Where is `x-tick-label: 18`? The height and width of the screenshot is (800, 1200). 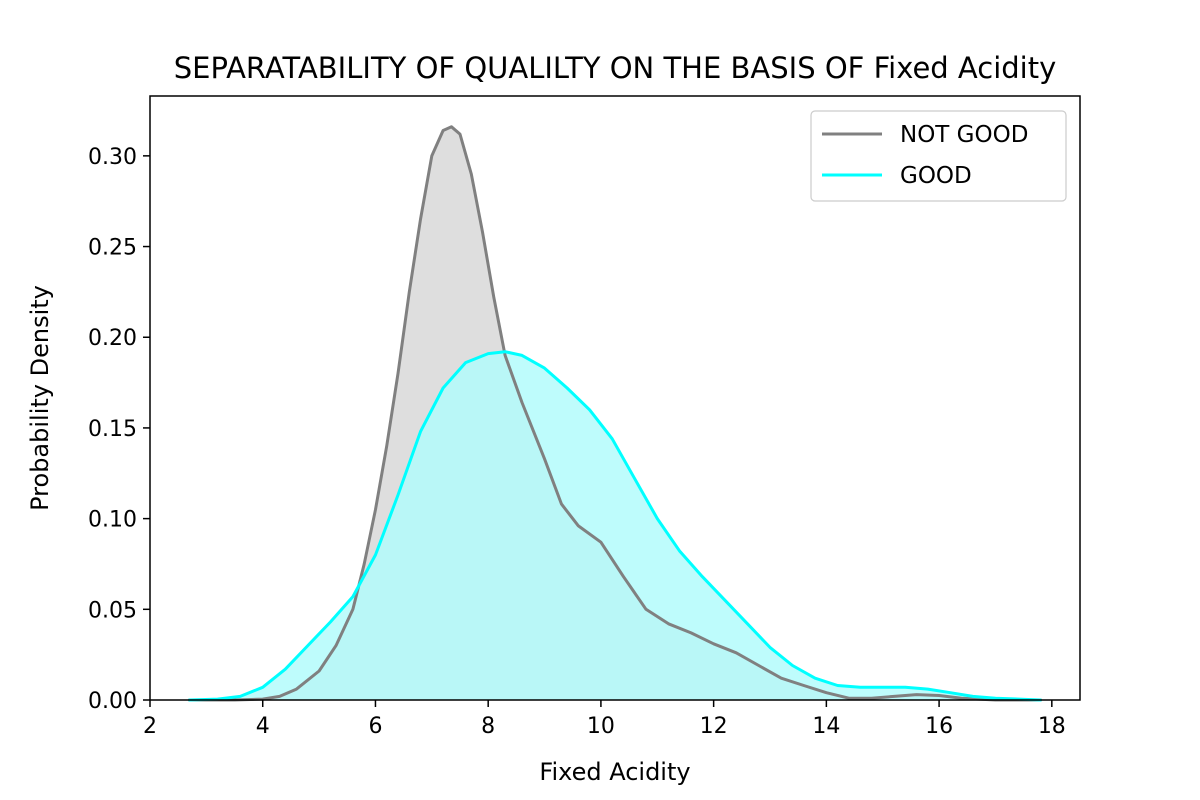 x-tick-label: 18 is located at coordinates (1052, 726).